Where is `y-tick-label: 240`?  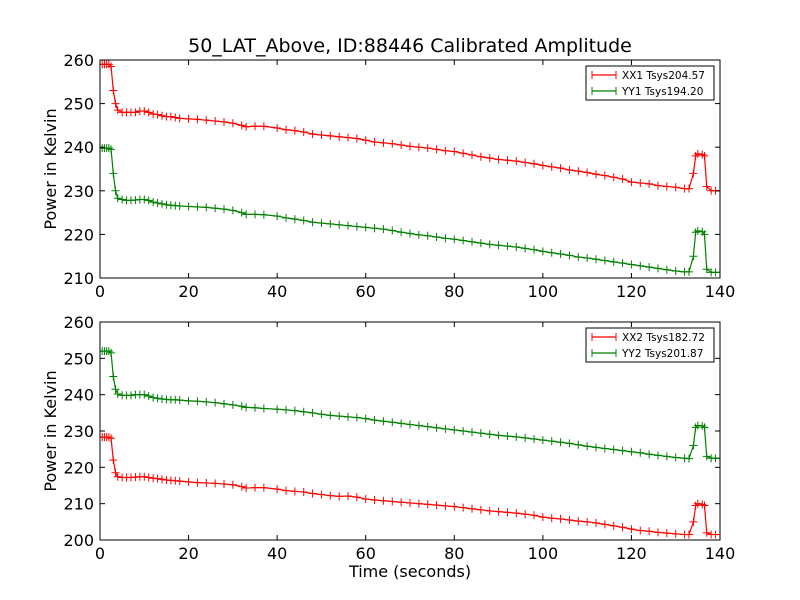
y-tick-label: 240 is located at coordinates (78, 147).